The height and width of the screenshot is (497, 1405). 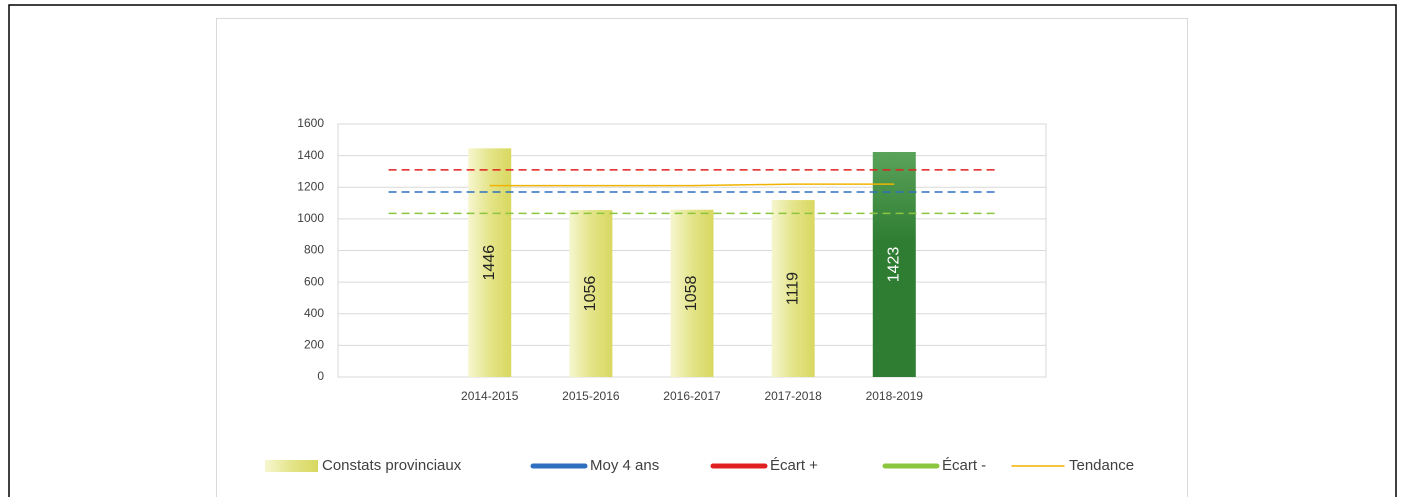 What do you see at coordinates (314, 250) in the screenshot?
I see `y-tick-label: 800` at bounding box center [314, 250].